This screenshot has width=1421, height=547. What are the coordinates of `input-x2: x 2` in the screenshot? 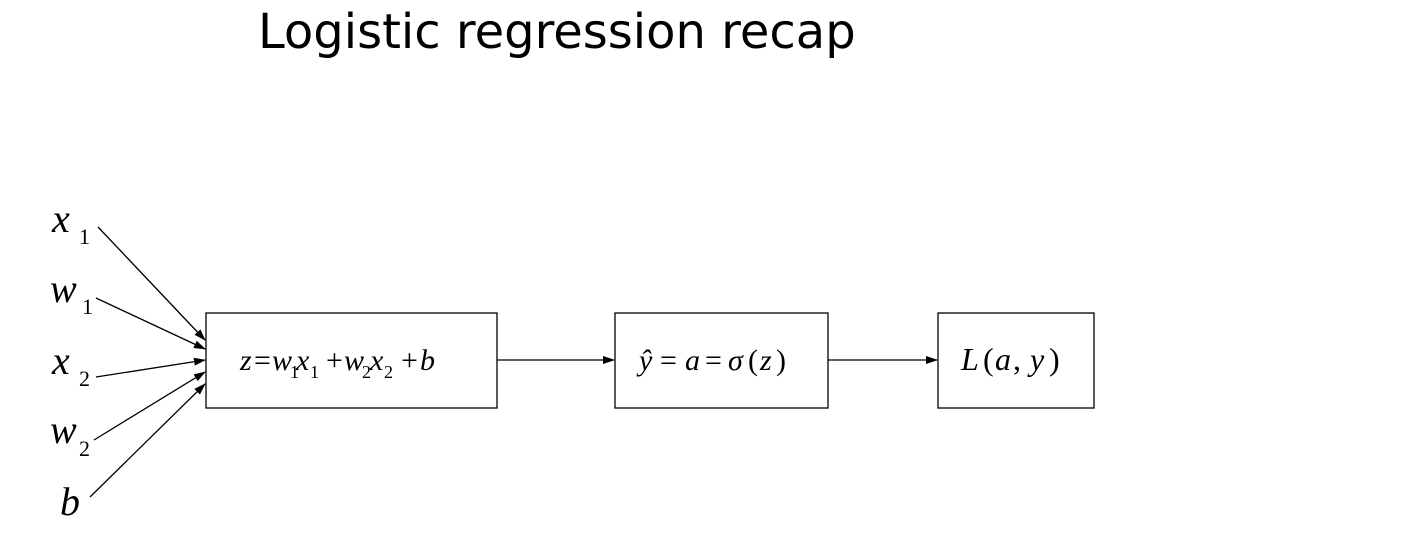 It's located at (70, 364).